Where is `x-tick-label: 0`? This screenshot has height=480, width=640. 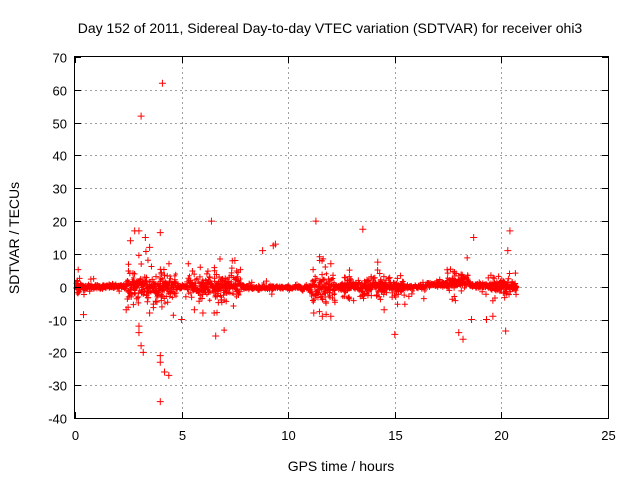 x-tick-label: 0 is located at coordinates (75, 435).